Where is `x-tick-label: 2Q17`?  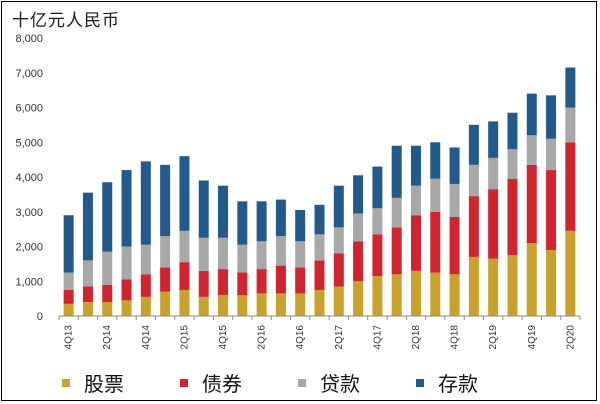
x-tick-label: 2Q17 is located at coordinates (339, 337).